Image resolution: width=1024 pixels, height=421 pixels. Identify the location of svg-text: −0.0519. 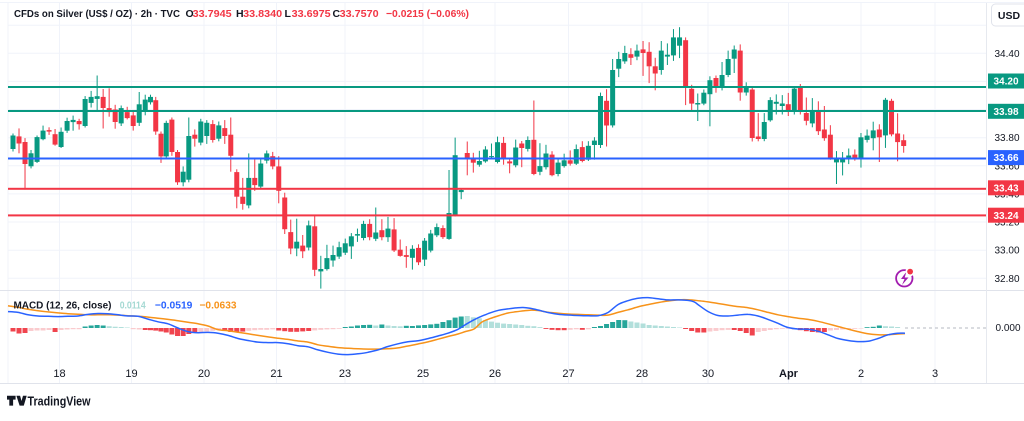
(174, 305).